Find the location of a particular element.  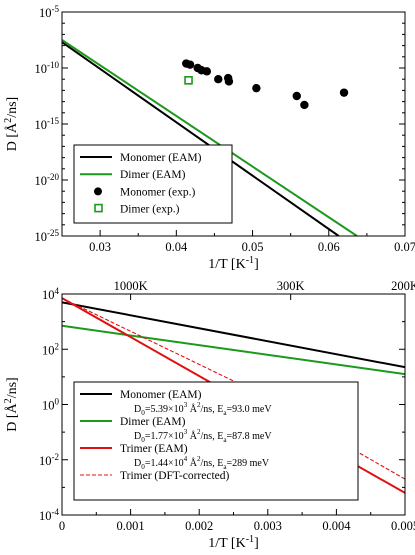

x-tick-label: 0.001 is located at coordinates (131, 526).